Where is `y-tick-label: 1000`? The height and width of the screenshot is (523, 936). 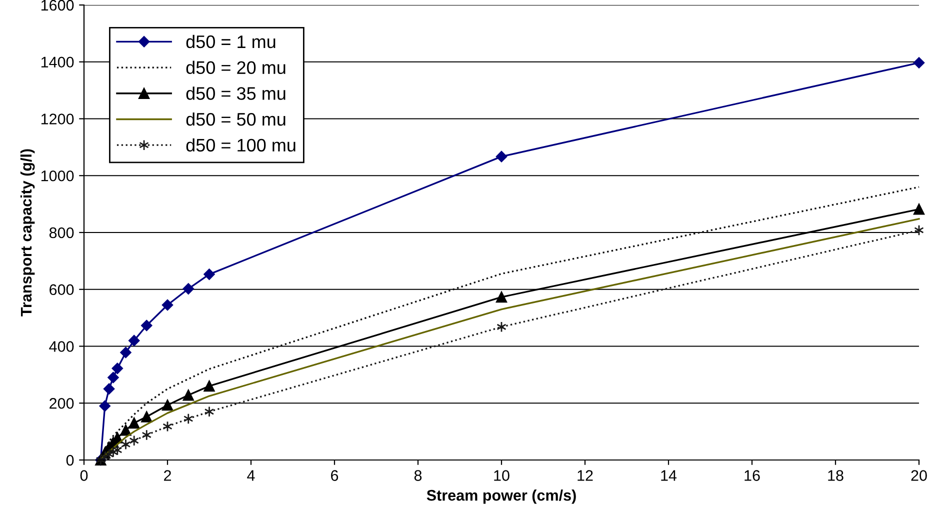 y-tick-label: 1000 is located at coordinates (57, 176).